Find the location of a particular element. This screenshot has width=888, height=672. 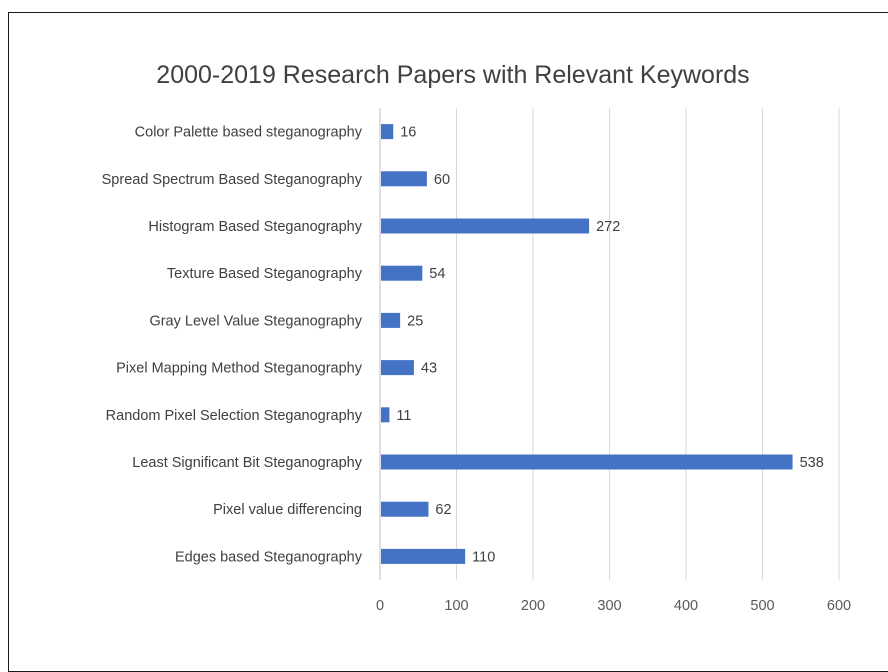

x-tick-label: 300 is located at coordinates (609, 606).